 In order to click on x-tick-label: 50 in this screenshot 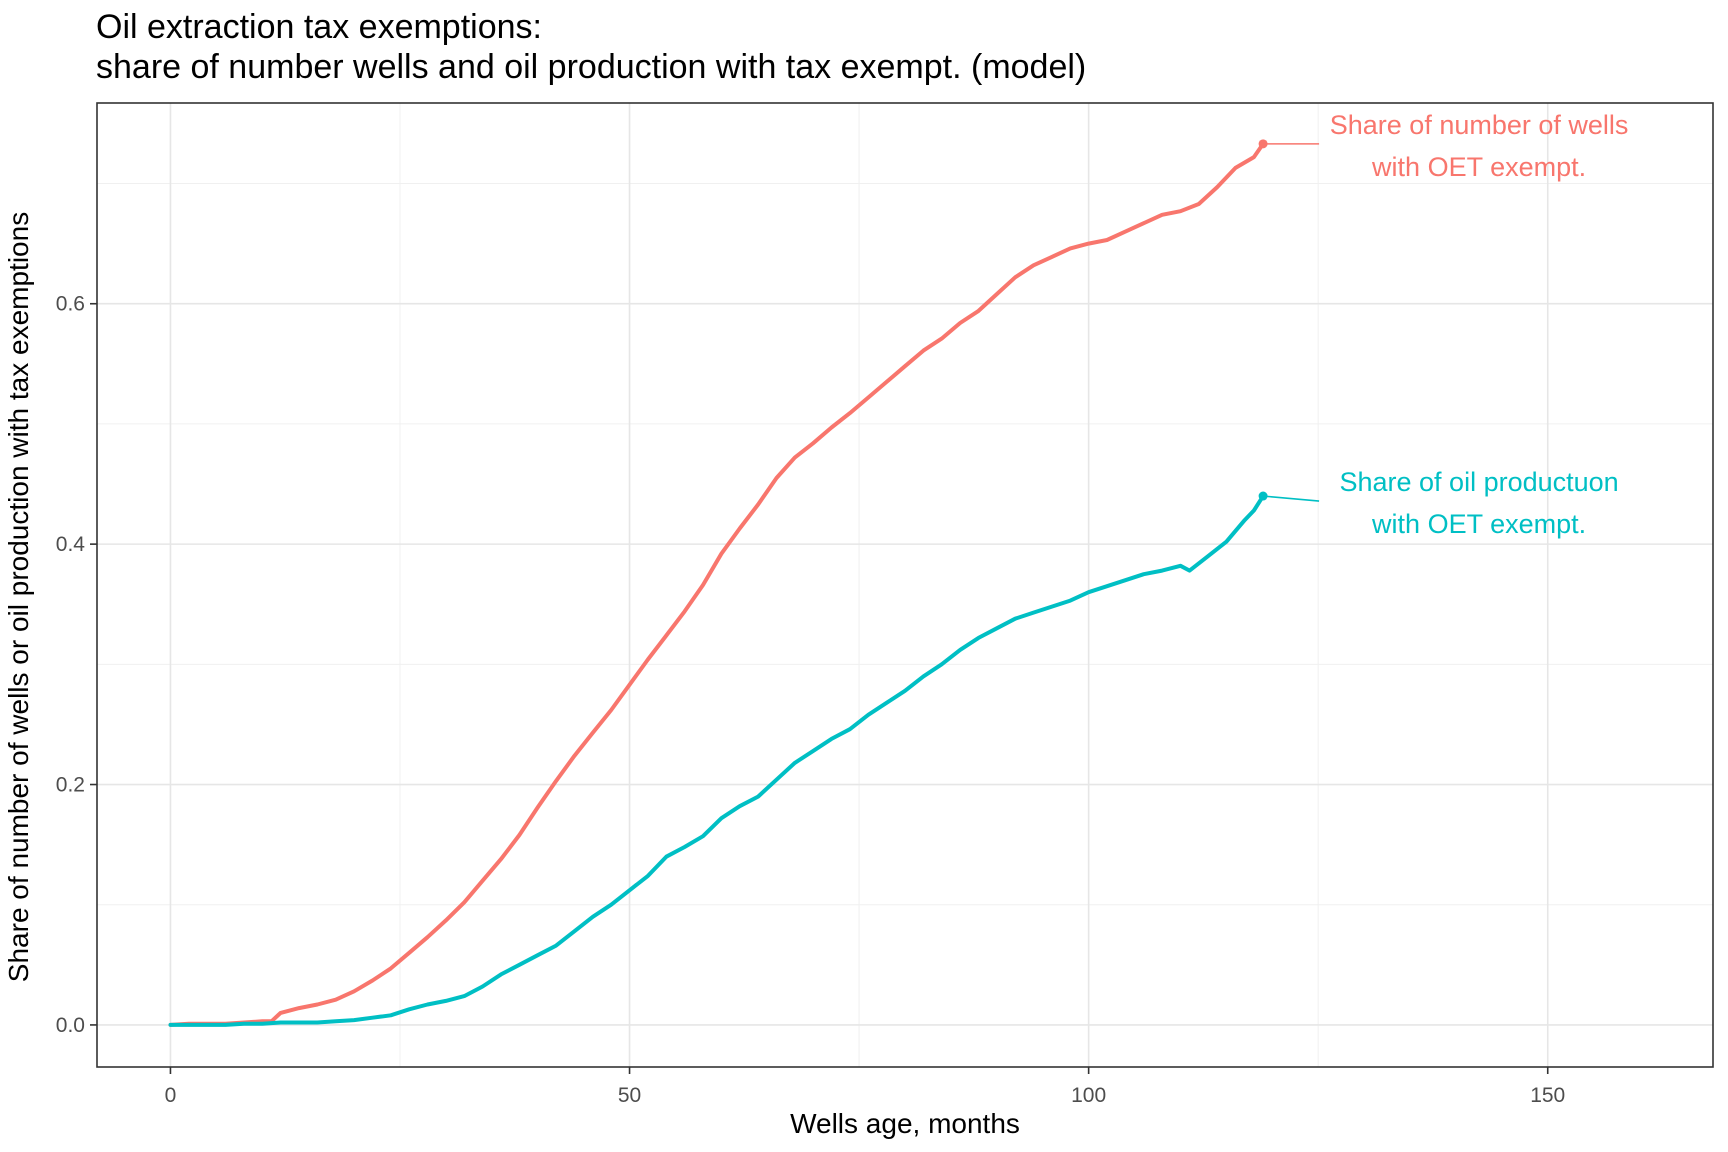, I will do `click(629, 1095)`.